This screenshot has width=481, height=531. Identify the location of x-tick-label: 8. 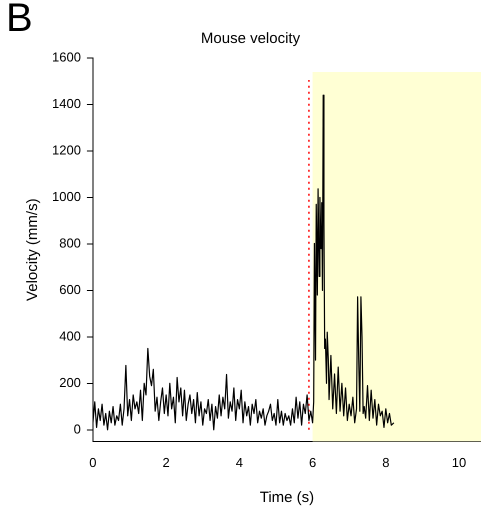
(386, 462).